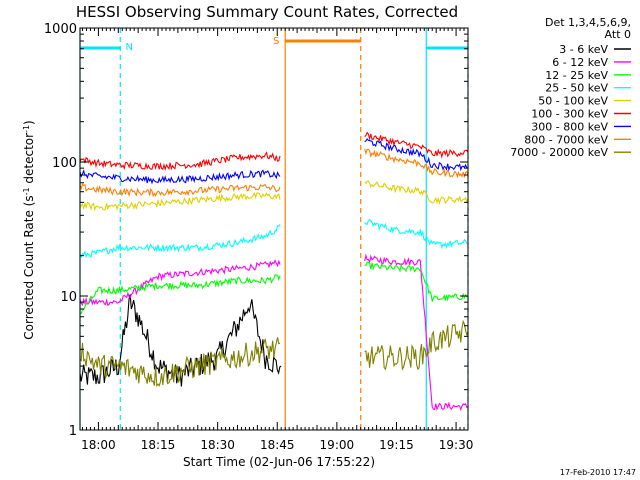  Describe the element at coordinates (569, 126) in the screenshot. I see `legend-entry: 300 - 800 keV` at that location.